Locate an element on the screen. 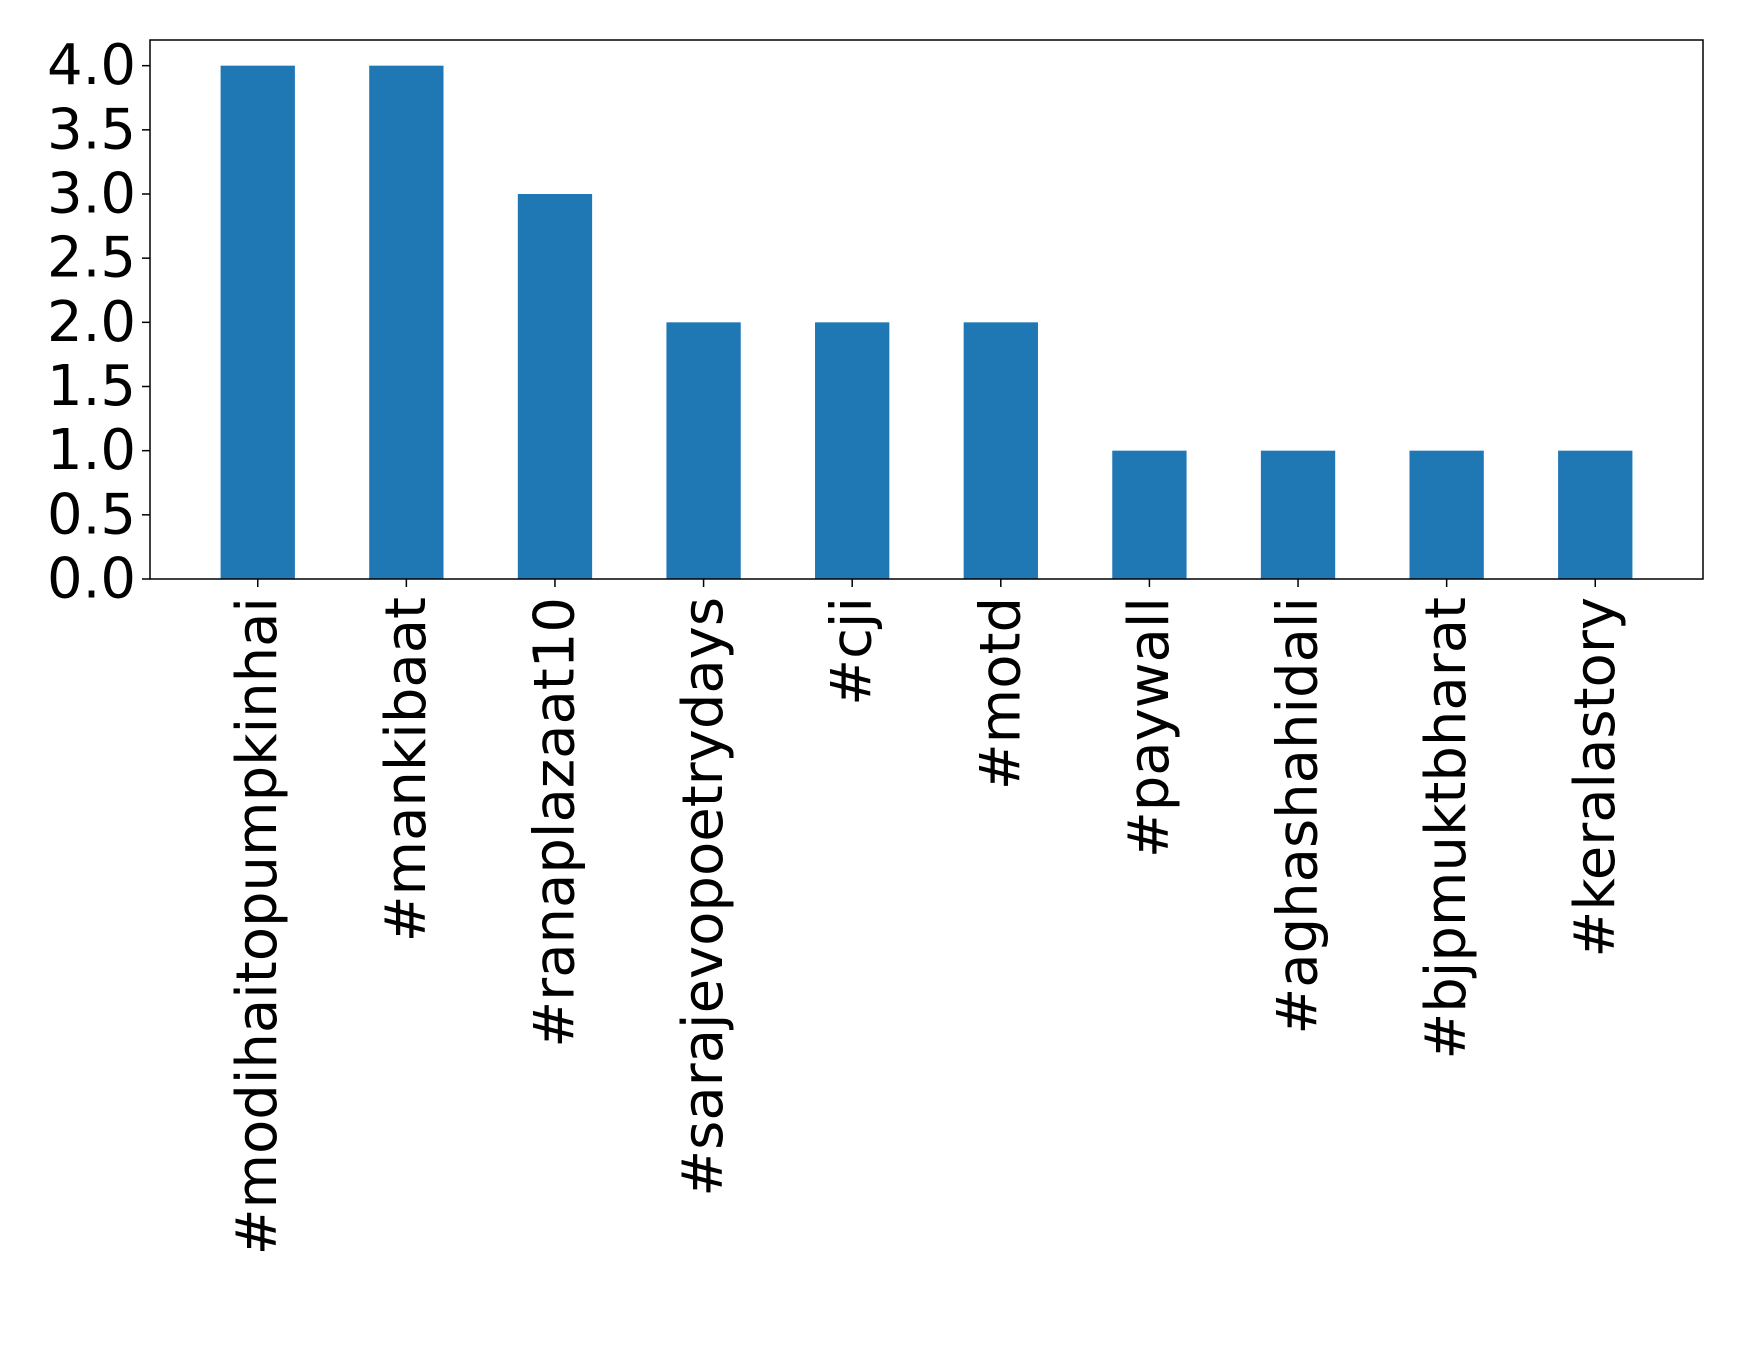  y-axis: 0.00.51.01.52.02.53.03.54.0 is located at coordinates (98, 322).